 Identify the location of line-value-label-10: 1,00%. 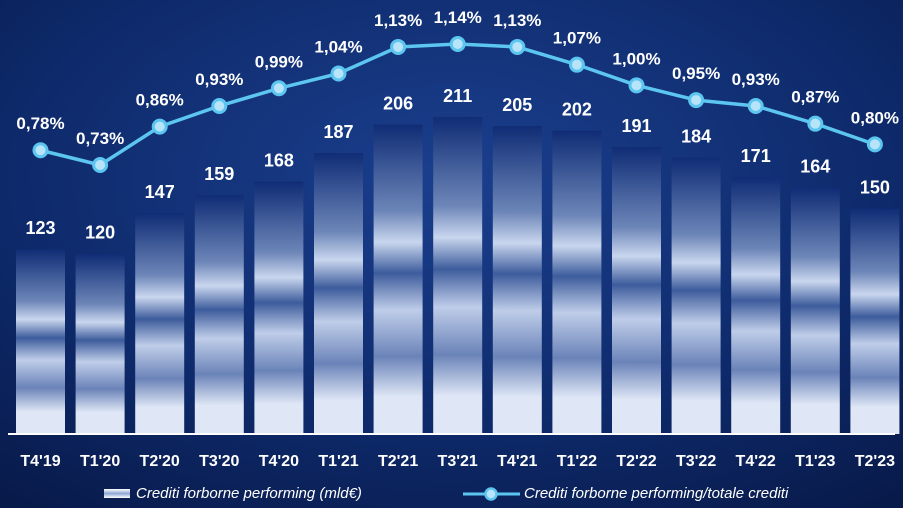
(636, 58).